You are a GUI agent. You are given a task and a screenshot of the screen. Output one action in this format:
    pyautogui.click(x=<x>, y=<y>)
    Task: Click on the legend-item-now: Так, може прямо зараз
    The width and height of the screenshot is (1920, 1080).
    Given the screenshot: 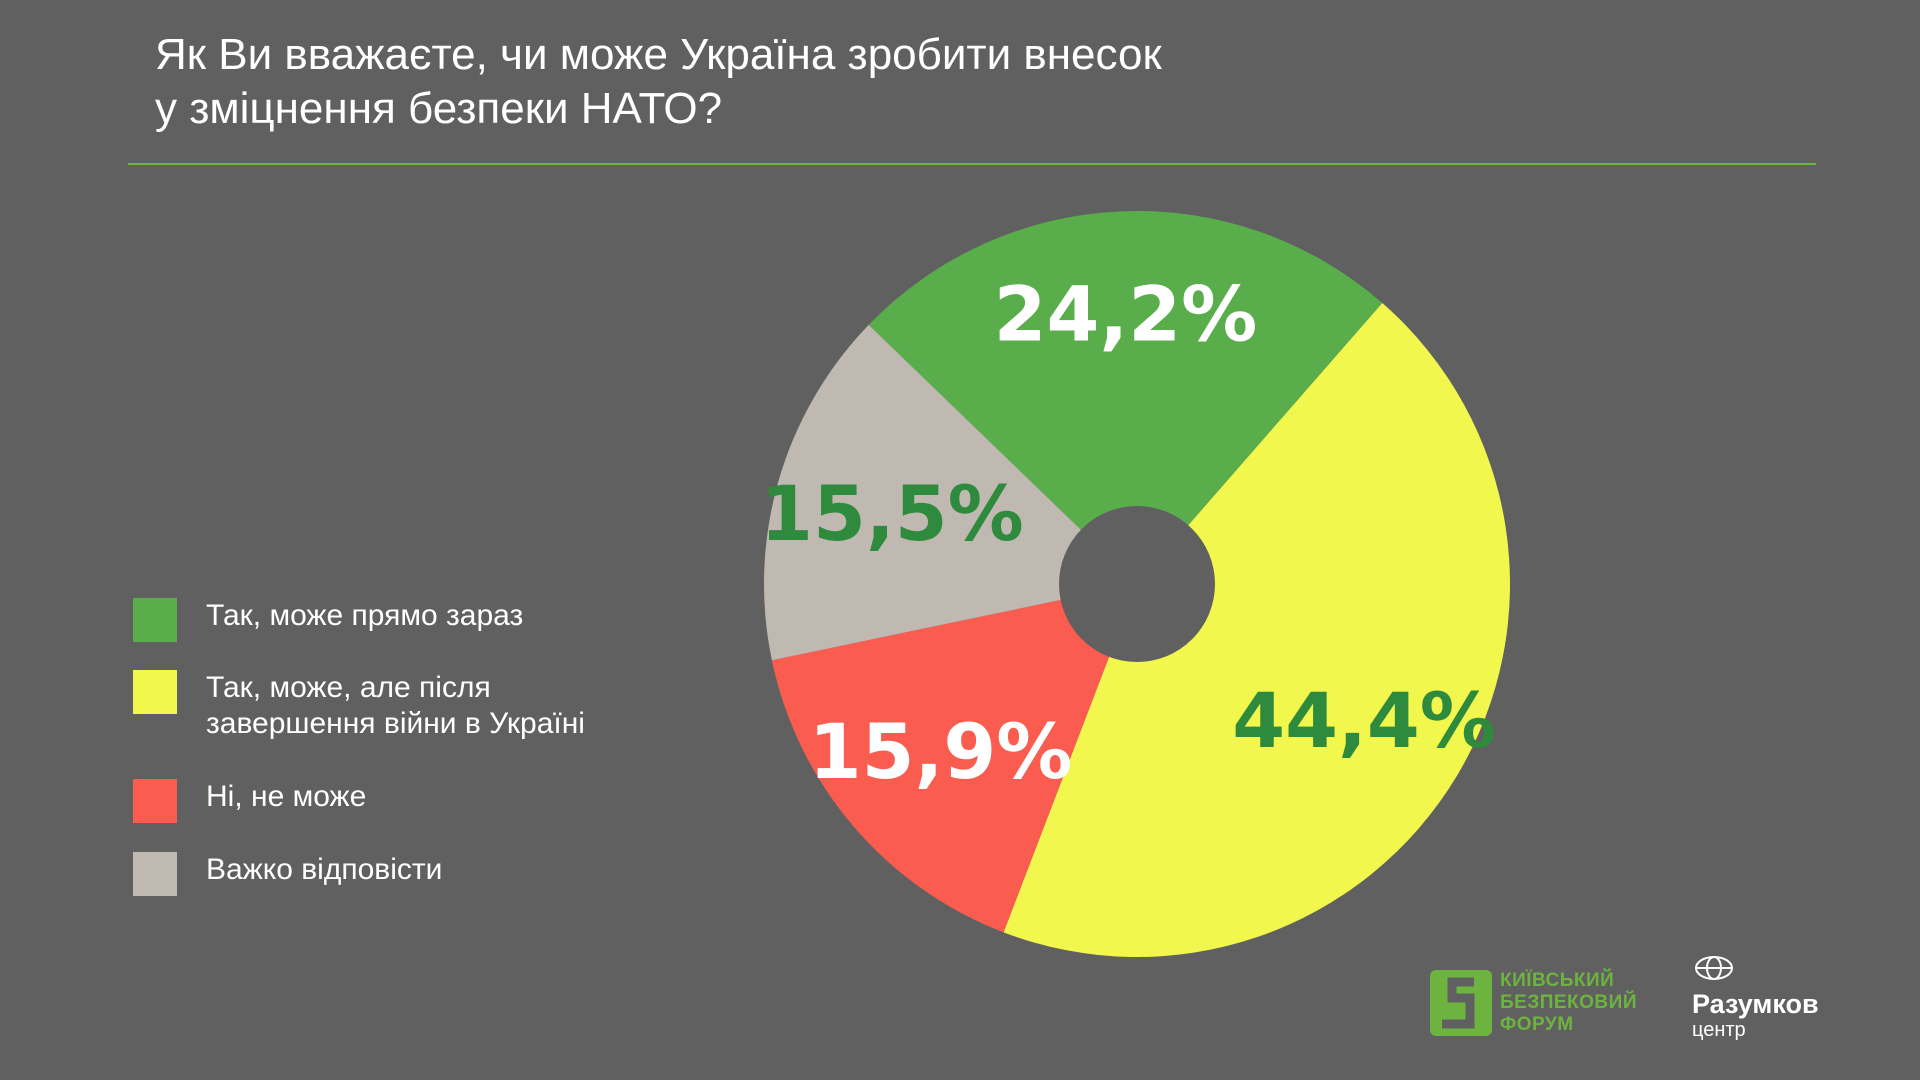 What is the action you would take?
    pyautogui.click(x=409, y=620)
    